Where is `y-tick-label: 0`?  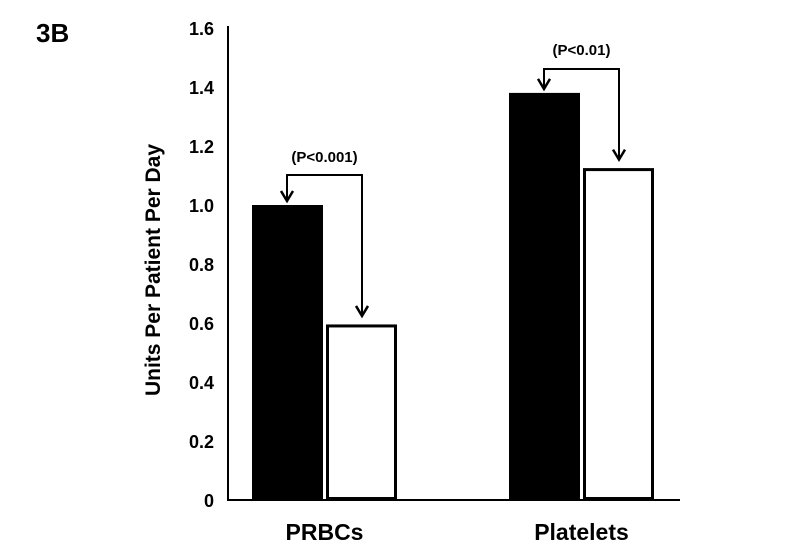 y-tick-label: 0 is located at coordinates (209, 501).